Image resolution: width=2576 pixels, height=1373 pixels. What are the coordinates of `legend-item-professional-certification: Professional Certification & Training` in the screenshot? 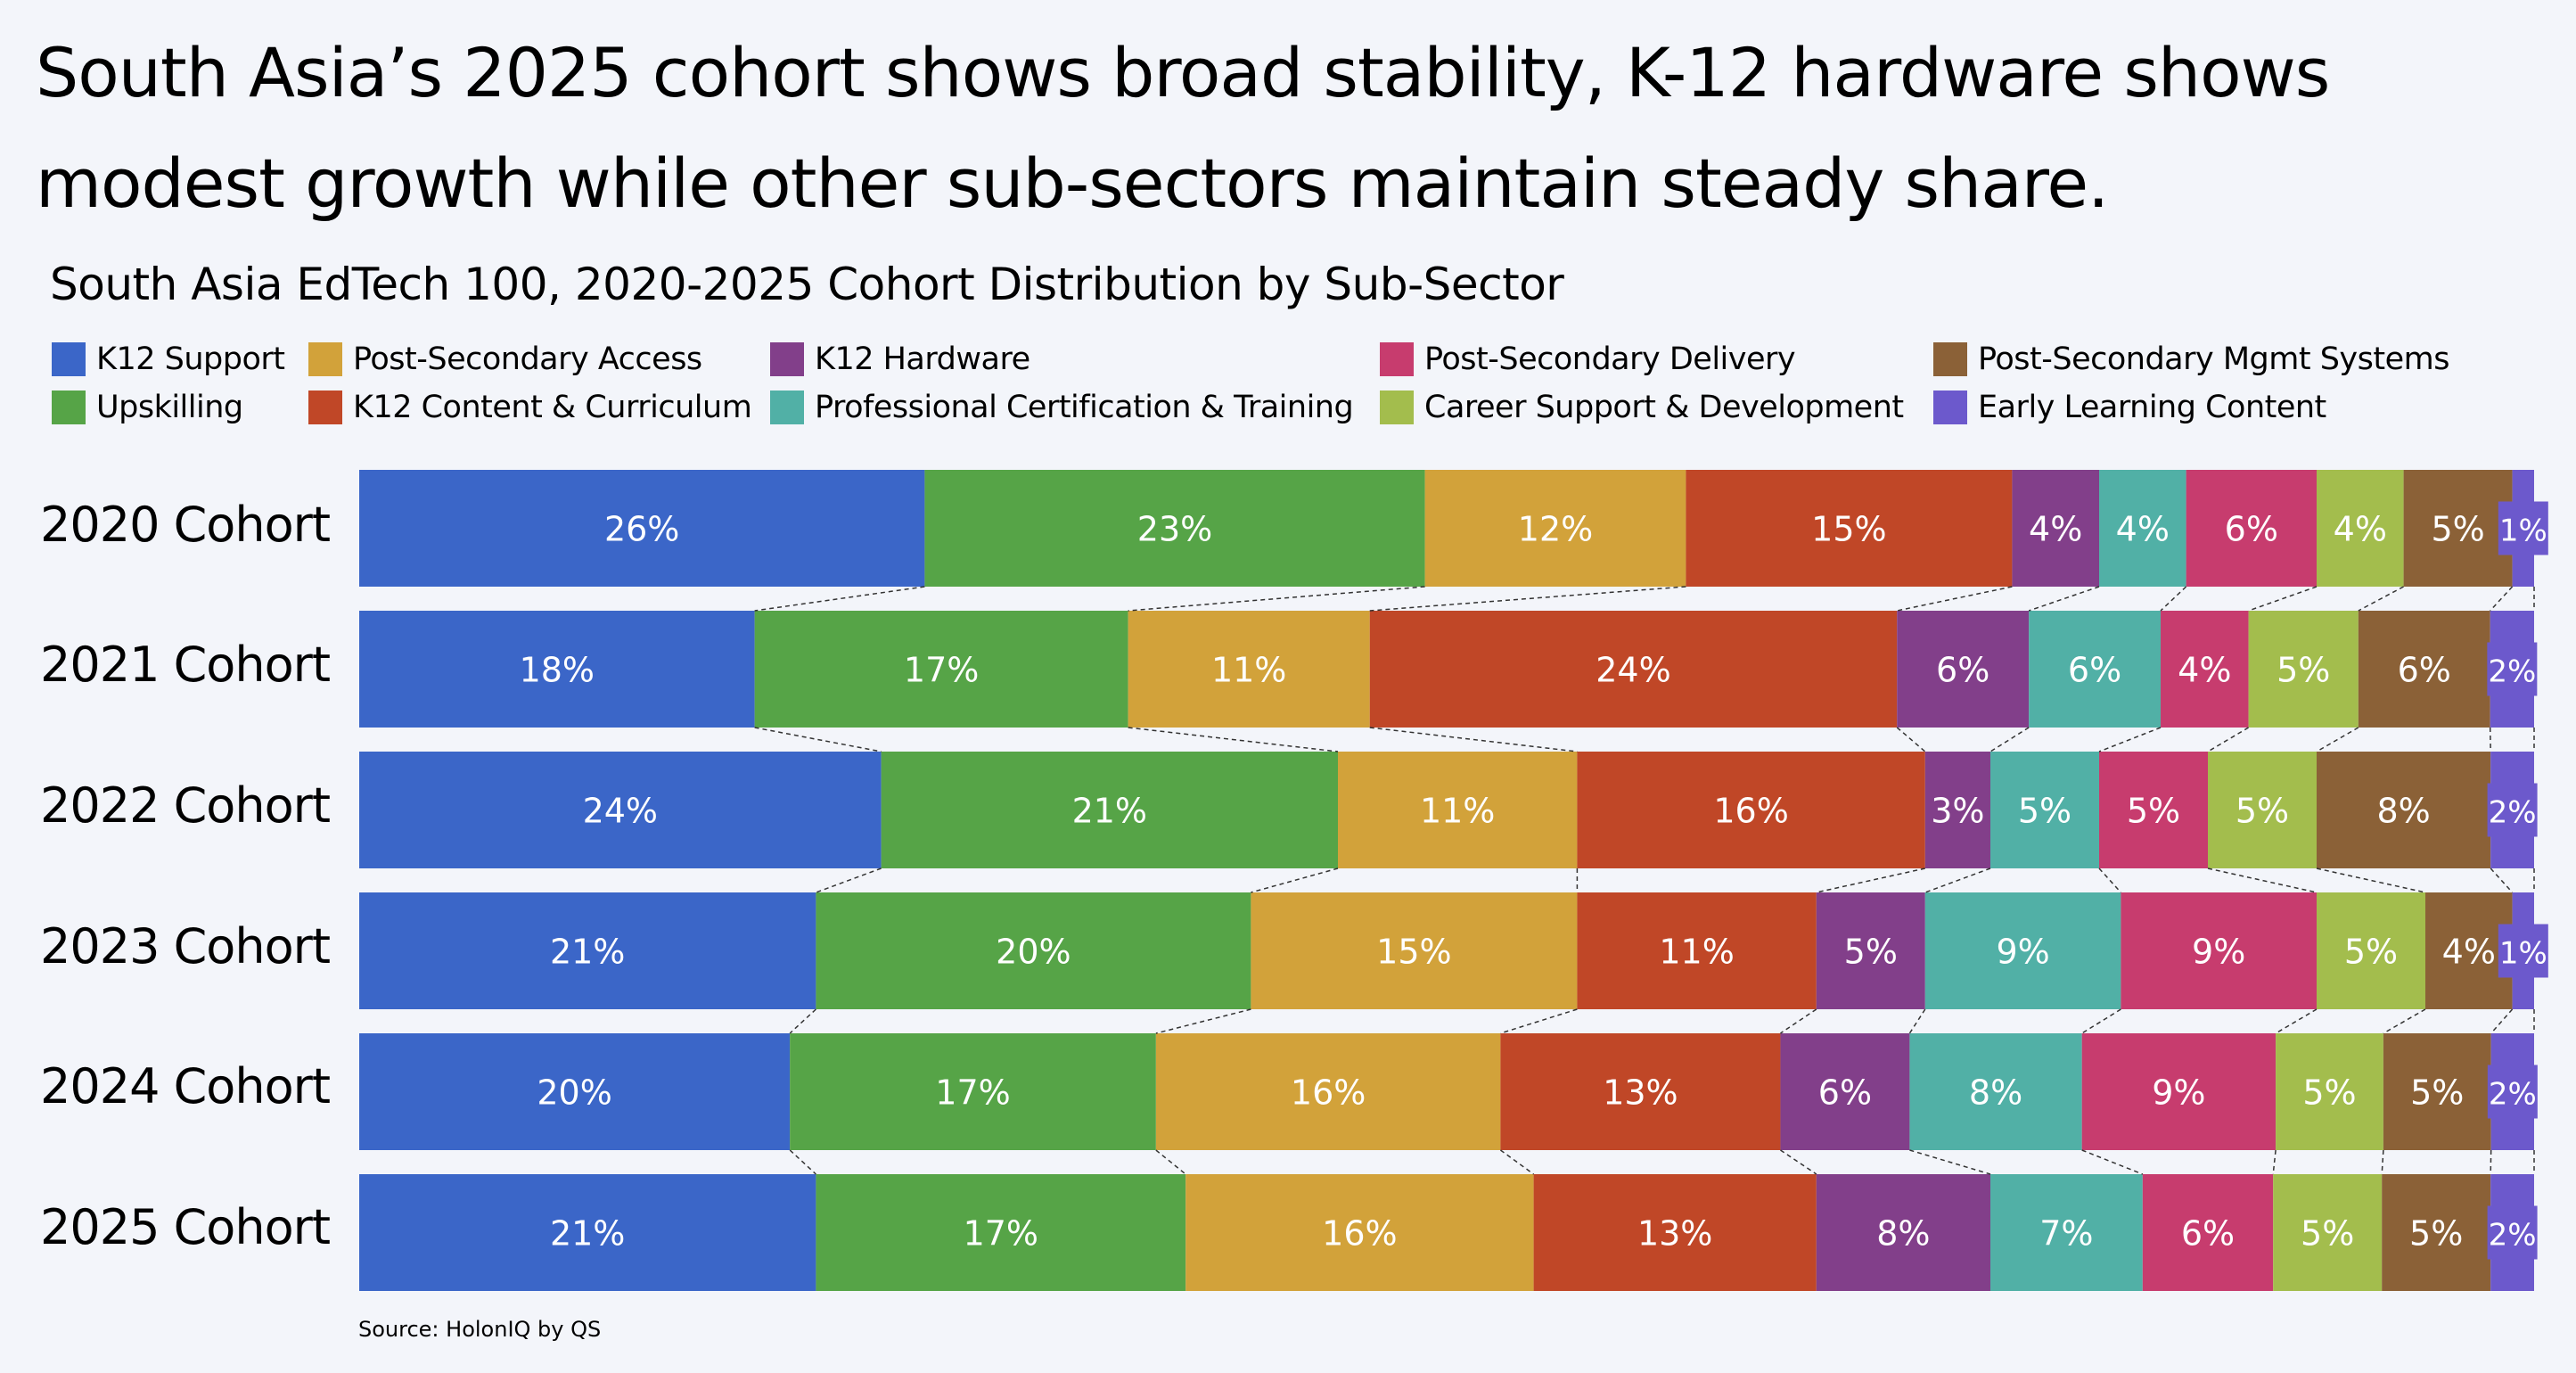 It's located at (1062, 408).